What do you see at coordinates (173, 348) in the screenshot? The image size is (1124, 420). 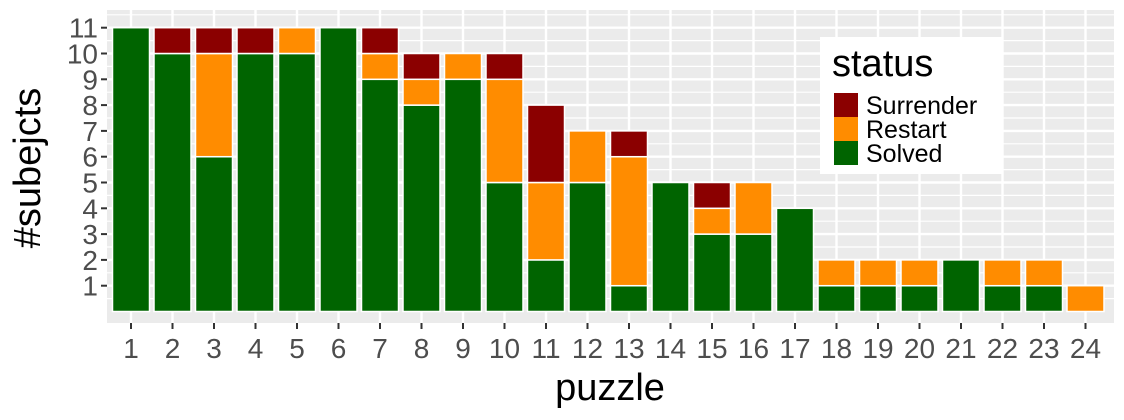 I see `x-tick-label: 2` at bounding box center [173, 348].